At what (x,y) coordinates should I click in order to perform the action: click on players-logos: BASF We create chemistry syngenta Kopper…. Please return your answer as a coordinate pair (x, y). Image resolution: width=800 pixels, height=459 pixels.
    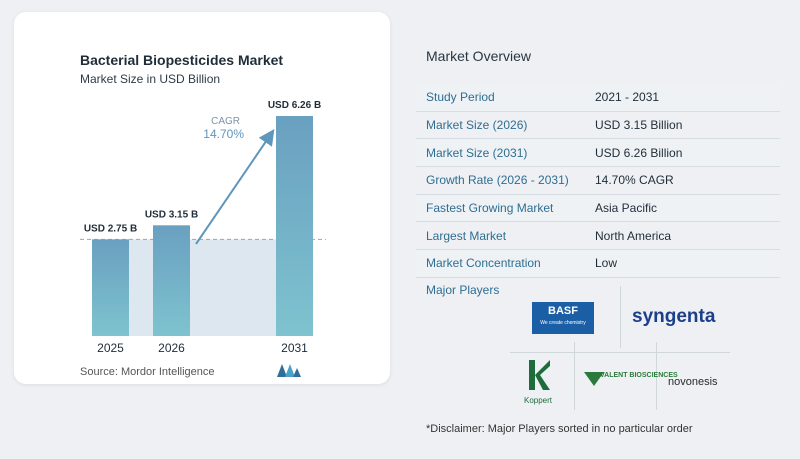
    Looking at the image, I should click on (620, 348).